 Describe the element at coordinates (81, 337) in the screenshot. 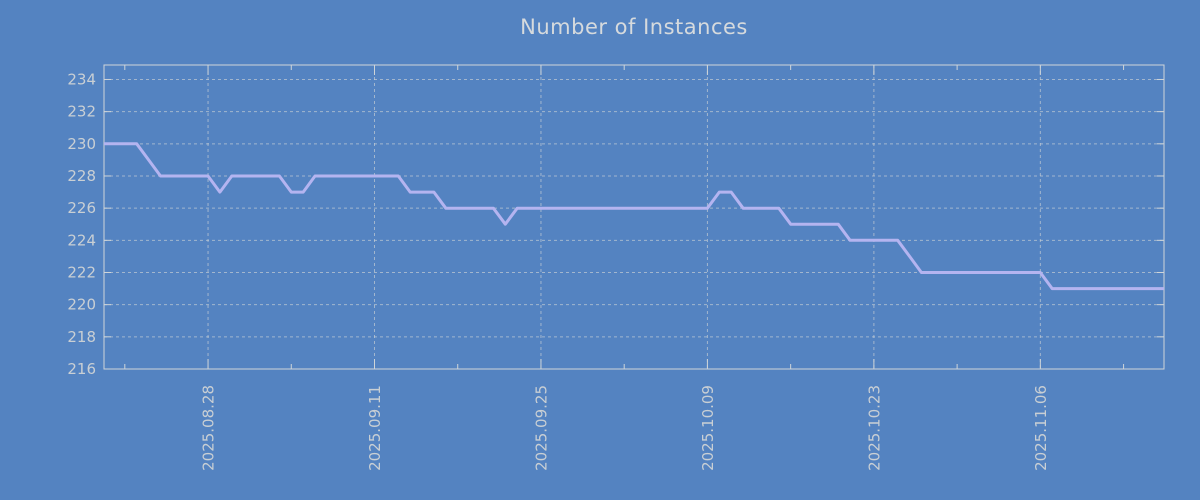

I see `y-tick-label: 218` at that location.